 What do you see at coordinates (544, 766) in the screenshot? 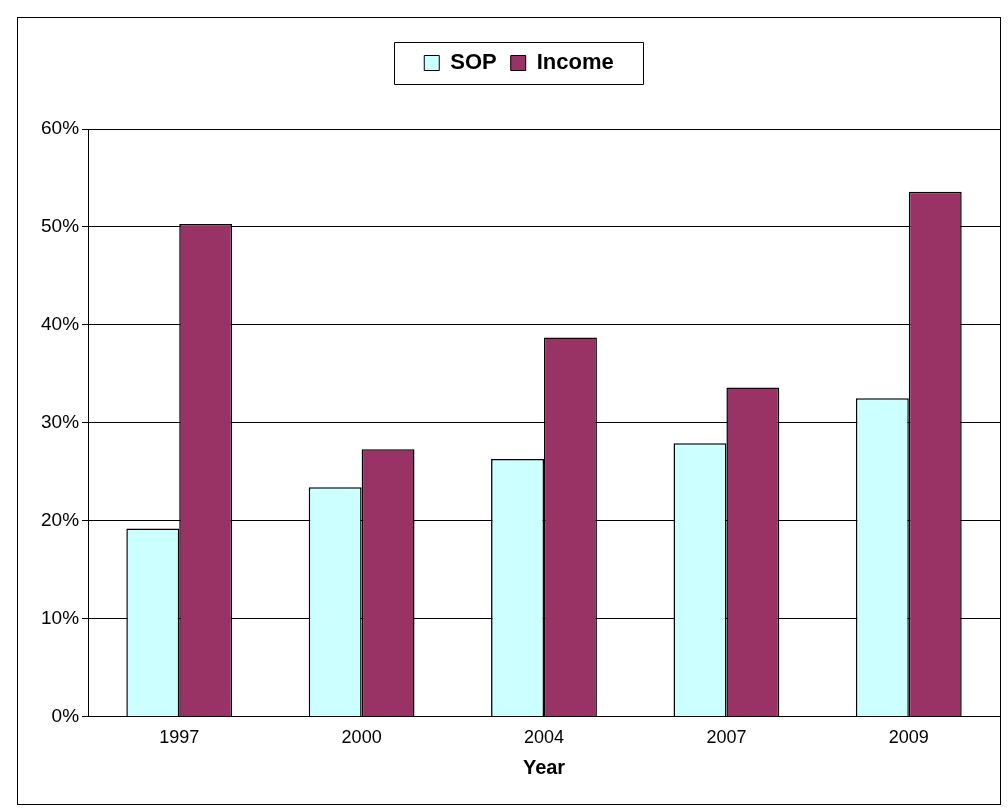
I see `x-axis-title: Year` at bounding box center [544, 766].